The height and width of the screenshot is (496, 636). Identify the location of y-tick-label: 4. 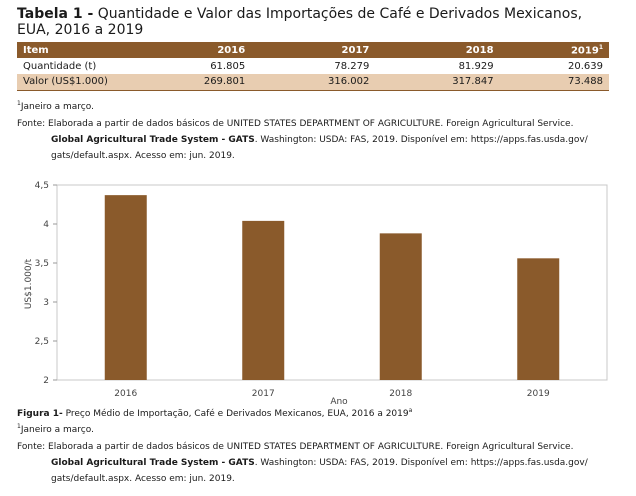
(46, 225).